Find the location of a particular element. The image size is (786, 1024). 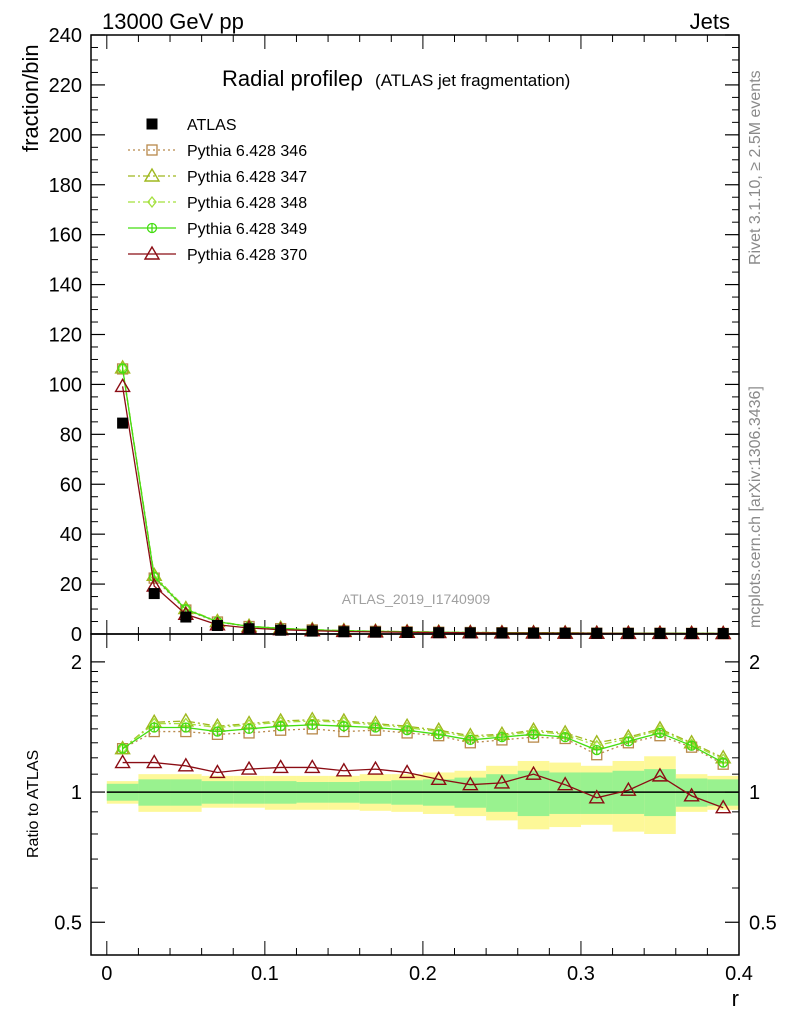

legend-entry-1-marker is located at coordinates (152, 150).